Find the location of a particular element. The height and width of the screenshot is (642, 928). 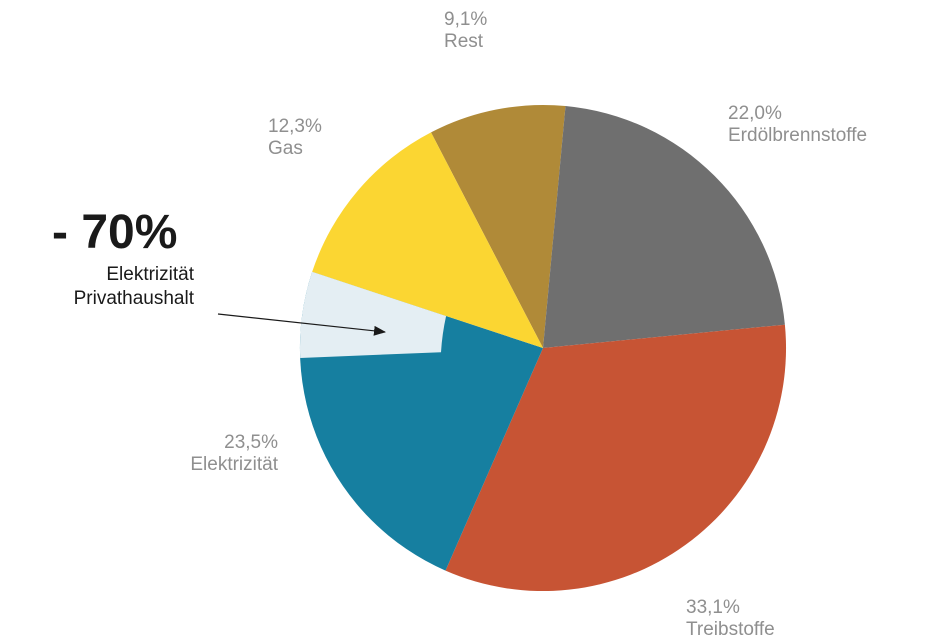

slice-label-elektrizitaet: 23,5% Elektrizität is located at coordinates (234, 454).